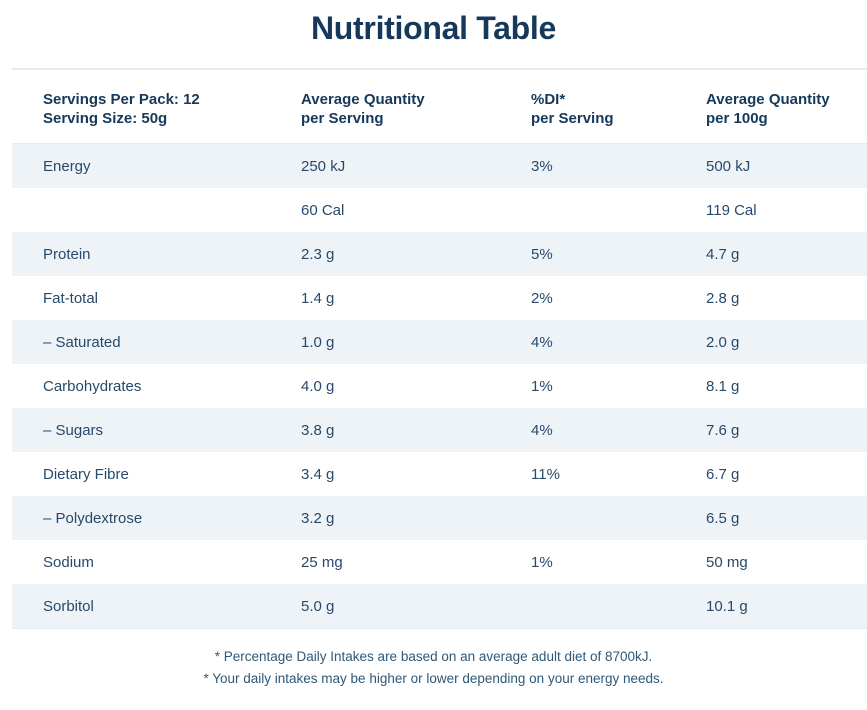 This screenshot has height=710, width=867. Describe the element at coordinates (542, 254) in the screenshot. I see `di-value-cell: 5%` at that location.